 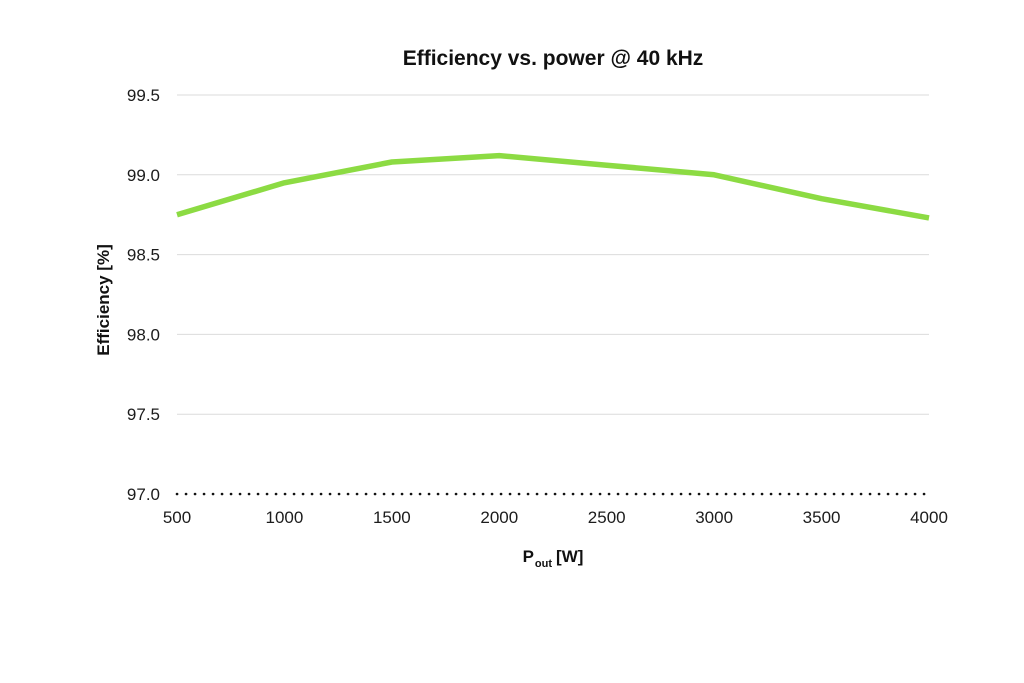 What do you see at coordinates (607, 517) in the screenshot?
I see `x-tick-label: 2500` at bounding box center [607, 517].